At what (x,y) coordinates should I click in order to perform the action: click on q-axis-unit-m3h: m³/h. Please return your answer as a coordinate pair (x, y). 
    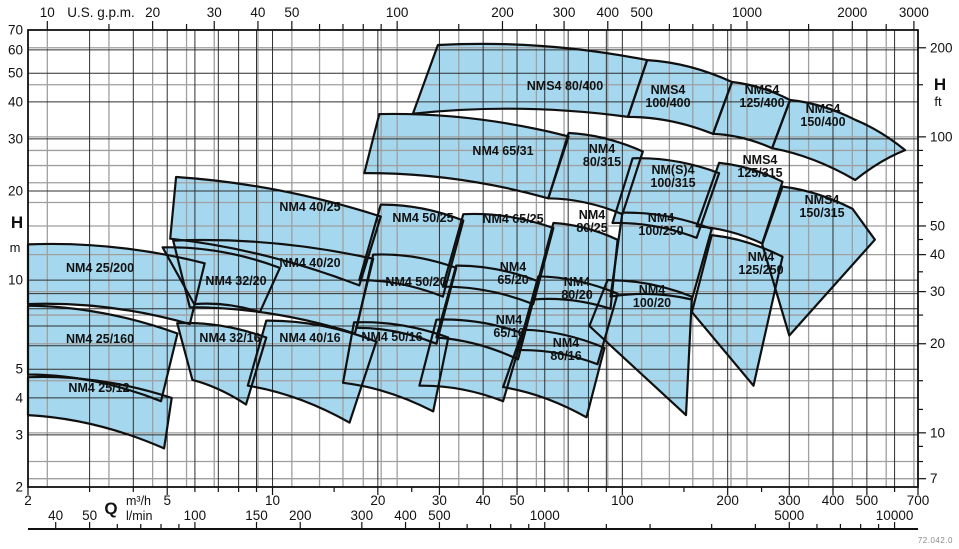
    Looking at the image, I should click on (138, 501).